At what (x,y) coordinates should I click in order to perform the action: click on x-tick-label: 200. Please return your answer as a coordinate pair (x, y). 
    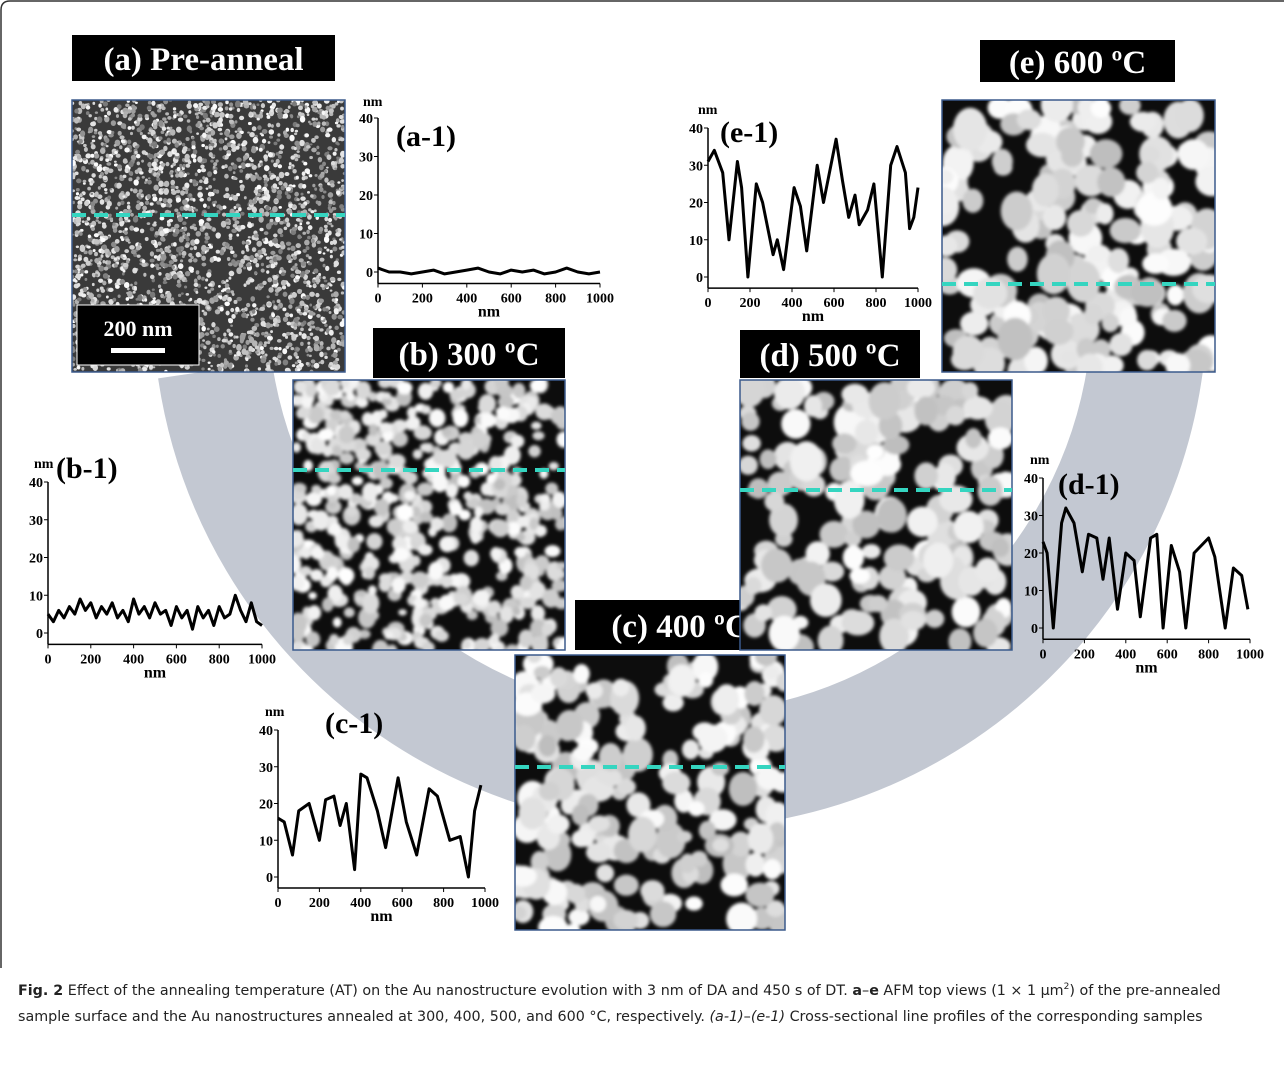
    Looking at the image, I should click on (90, 659).